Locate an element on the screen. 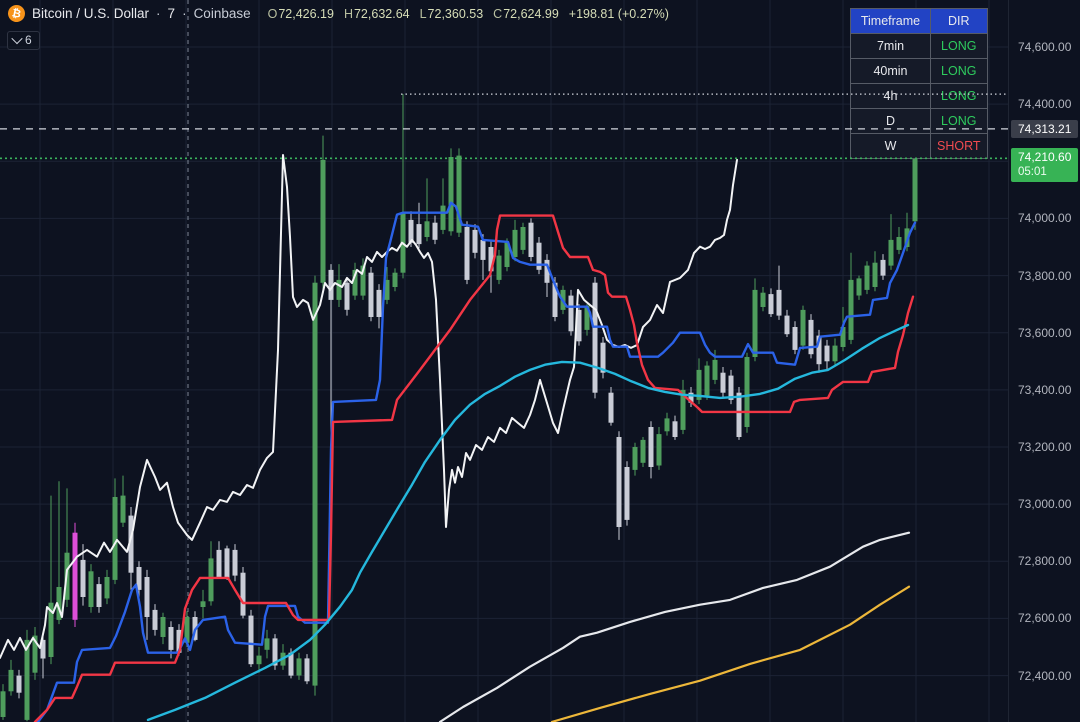 This screenshot has width=1080, height=722. indicators-count: 6 is located at coordinates (28, 40).